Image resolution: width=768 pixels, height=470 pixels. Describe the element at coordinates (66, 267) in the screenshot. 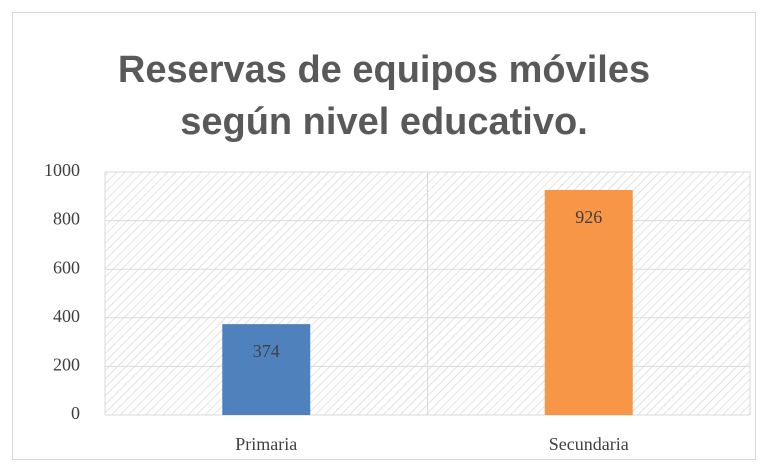

I see `y-tick-label: 600` at that location.